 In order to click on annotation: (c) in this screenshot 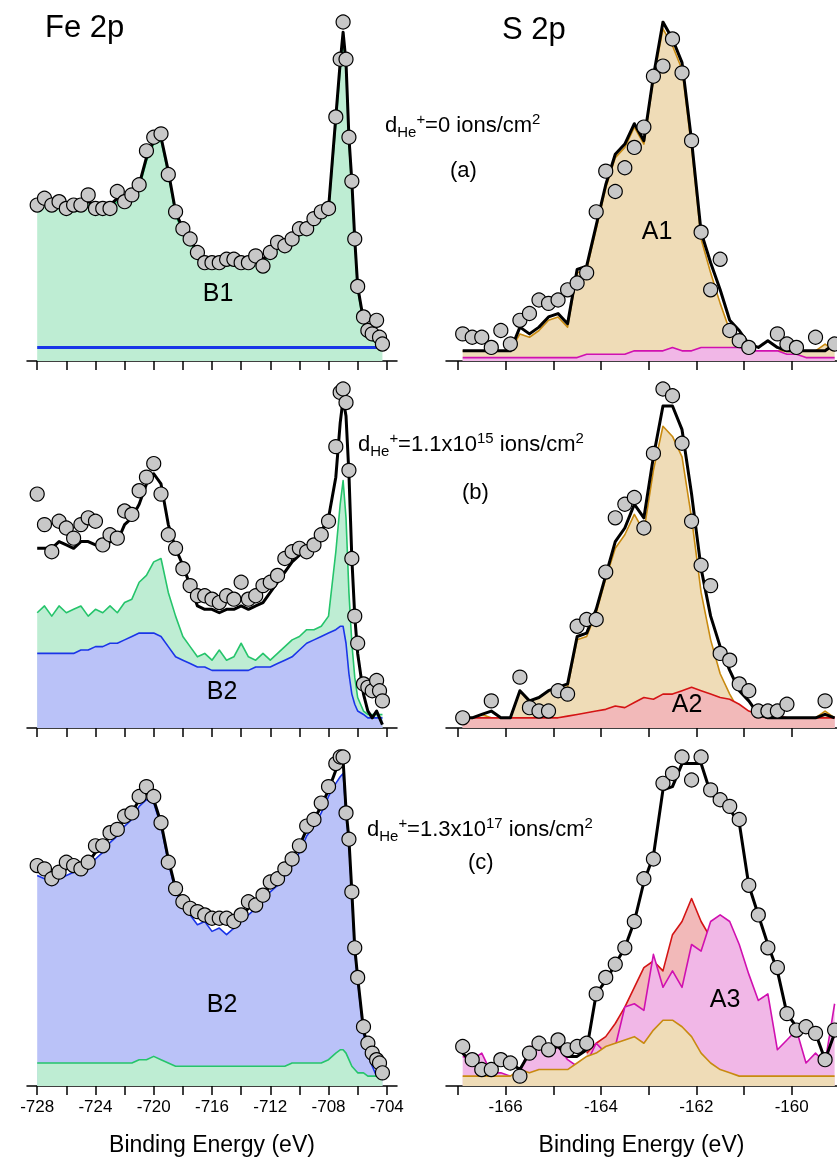, I will do `click(481, 861)`.